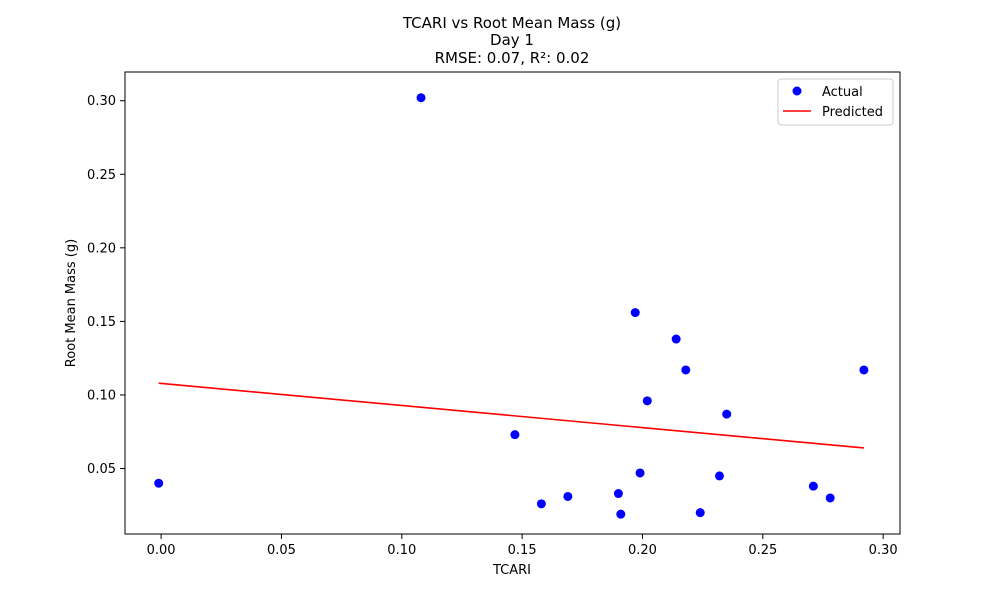 This screenshot has height=600, width=1000. What do you see at coordinates (401, 550) in the screenshot?
I see `x-tick-label-2: 0.10` at bounding box center [401, 550].